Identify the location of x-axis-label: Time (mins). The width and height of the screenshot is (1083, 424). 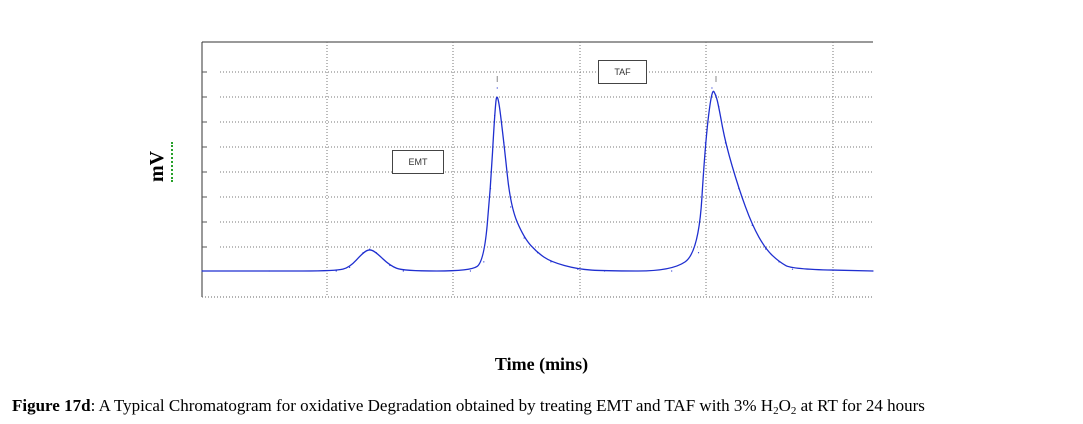
(541, 364).